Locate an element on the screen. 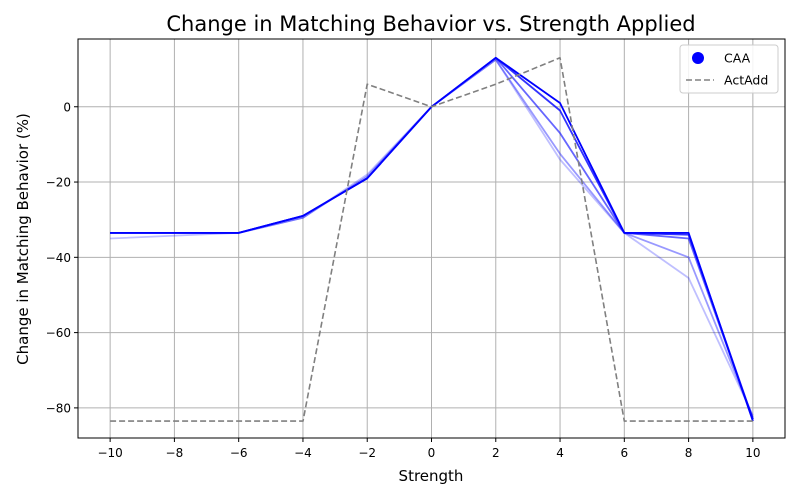 Image resolution: width=800 pixels, height=500 pixels. y-tick-label: −40 is located at coordinates (58, 258).